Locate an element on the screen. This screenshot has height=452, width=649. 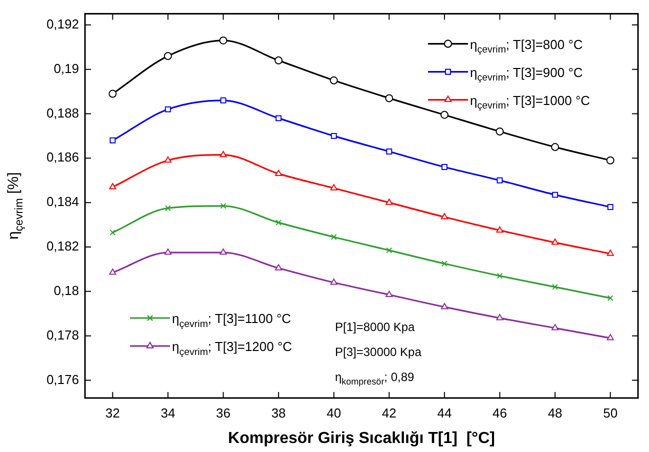
x-tick-label: 42 is located at coordinates (389, 412).